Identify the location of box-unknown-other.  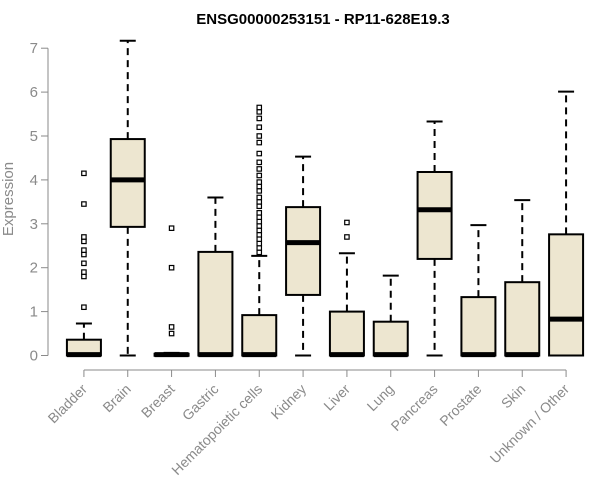
(566, 223).